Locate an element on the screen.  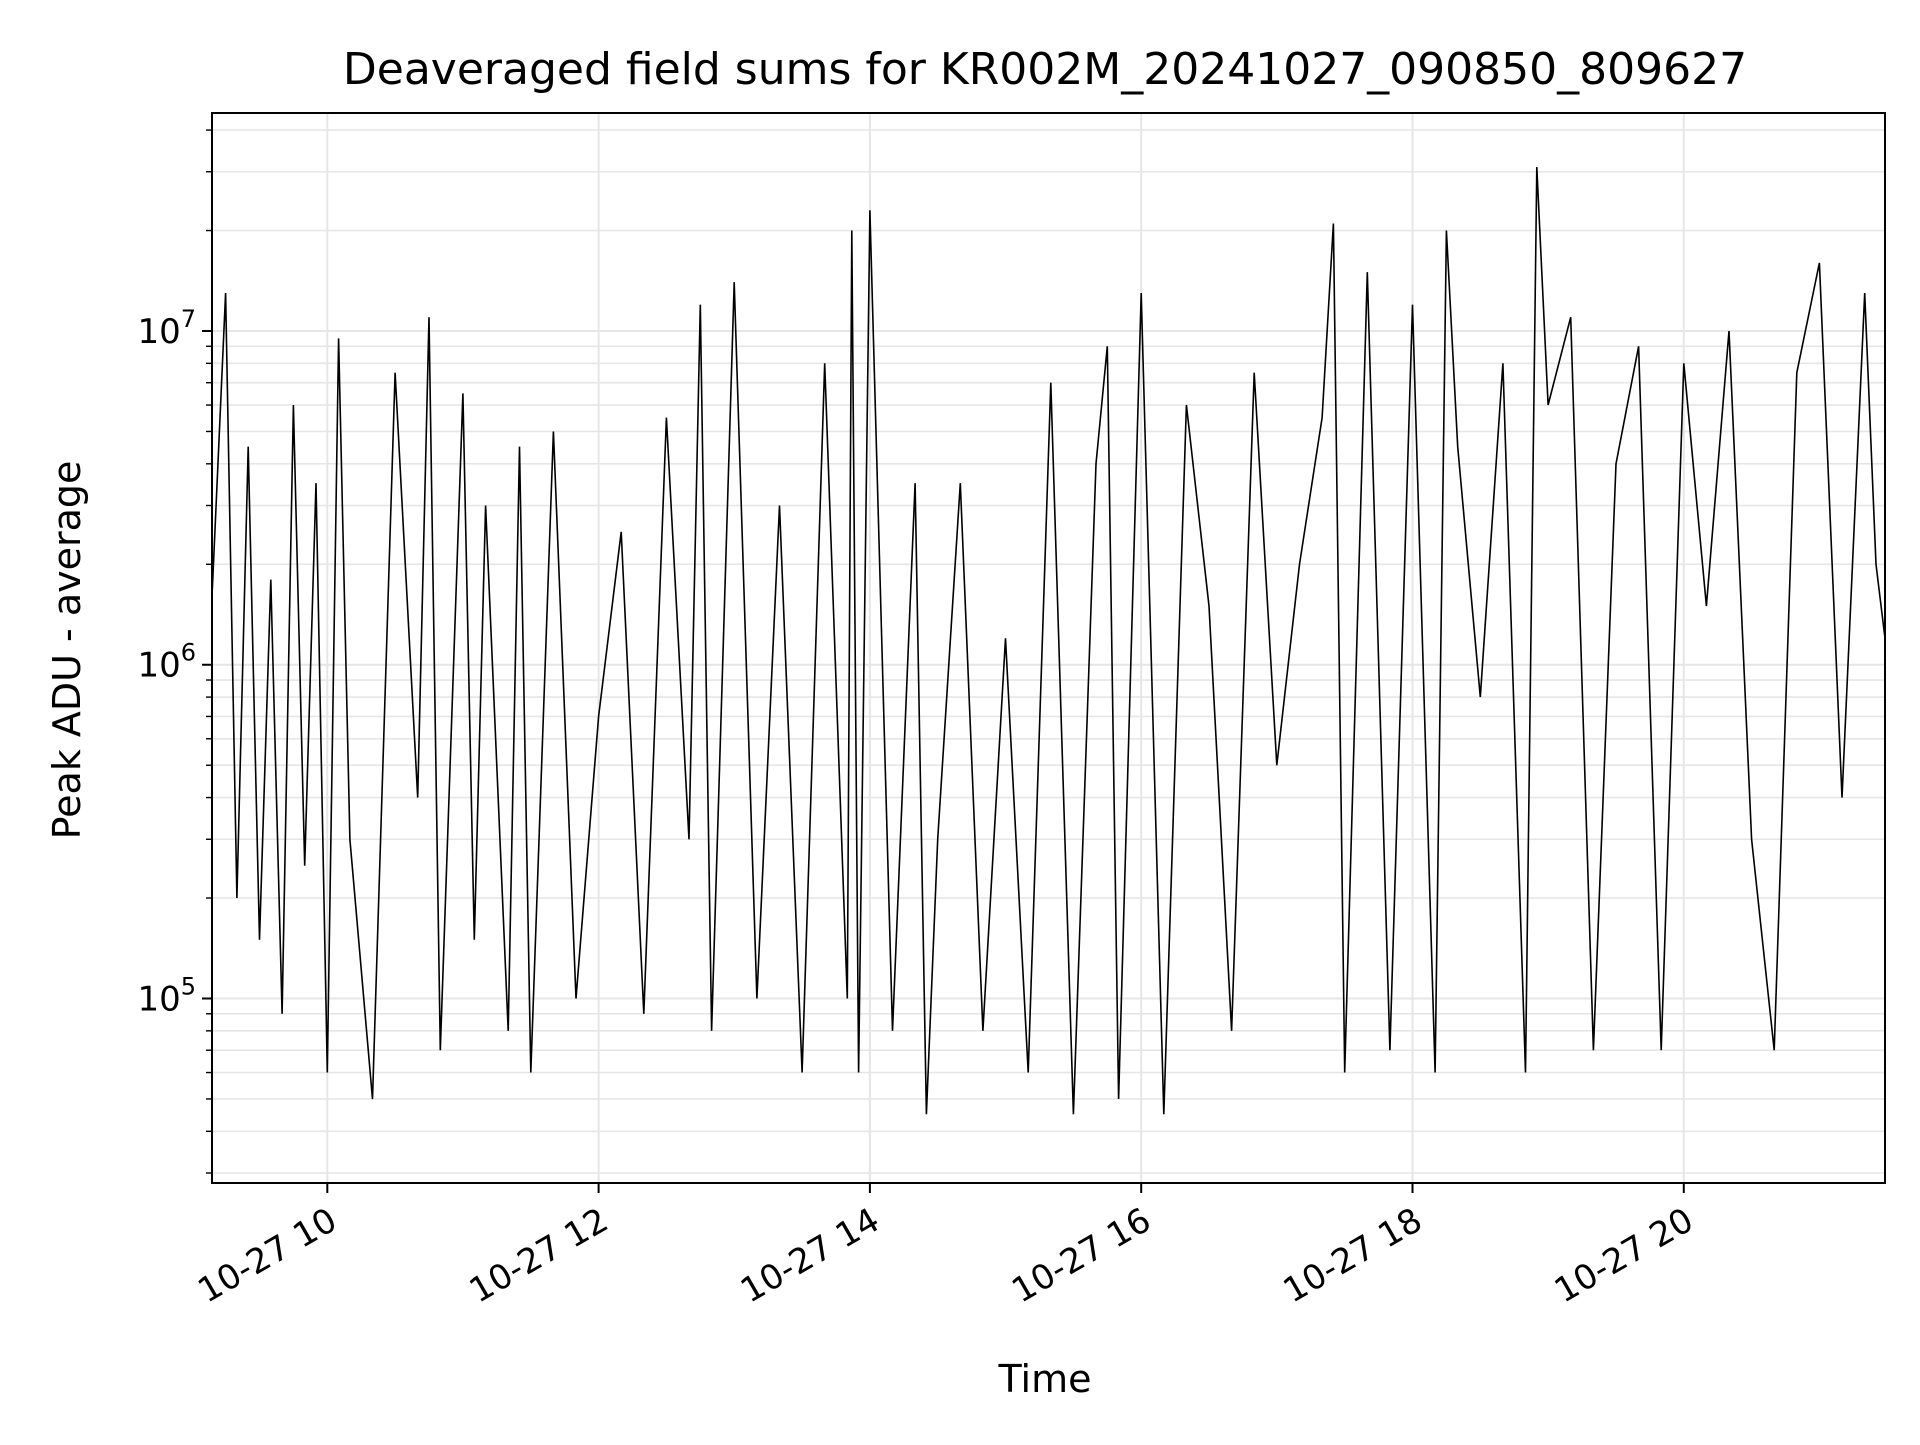
y-tick-label: 10⁶ is located at coordinates (166, 662).